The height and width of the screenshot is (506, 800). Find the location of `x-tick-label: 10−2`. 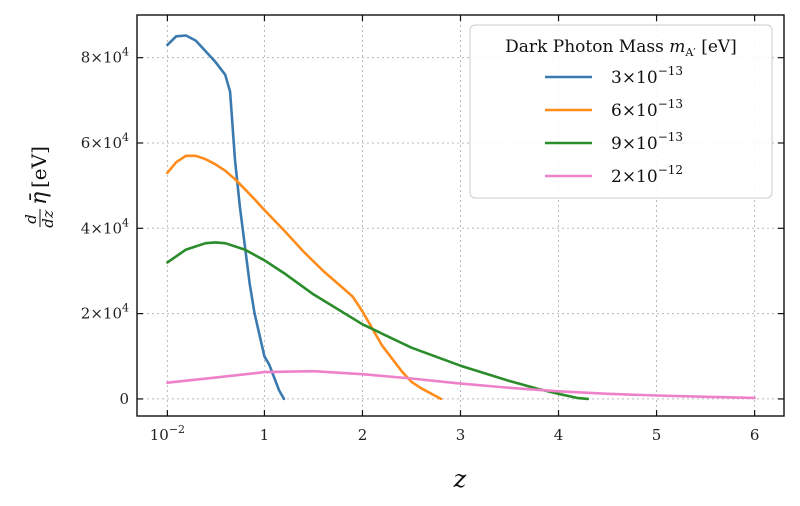

x-tick-label: 10−2 is located at coordinates (167, 433).